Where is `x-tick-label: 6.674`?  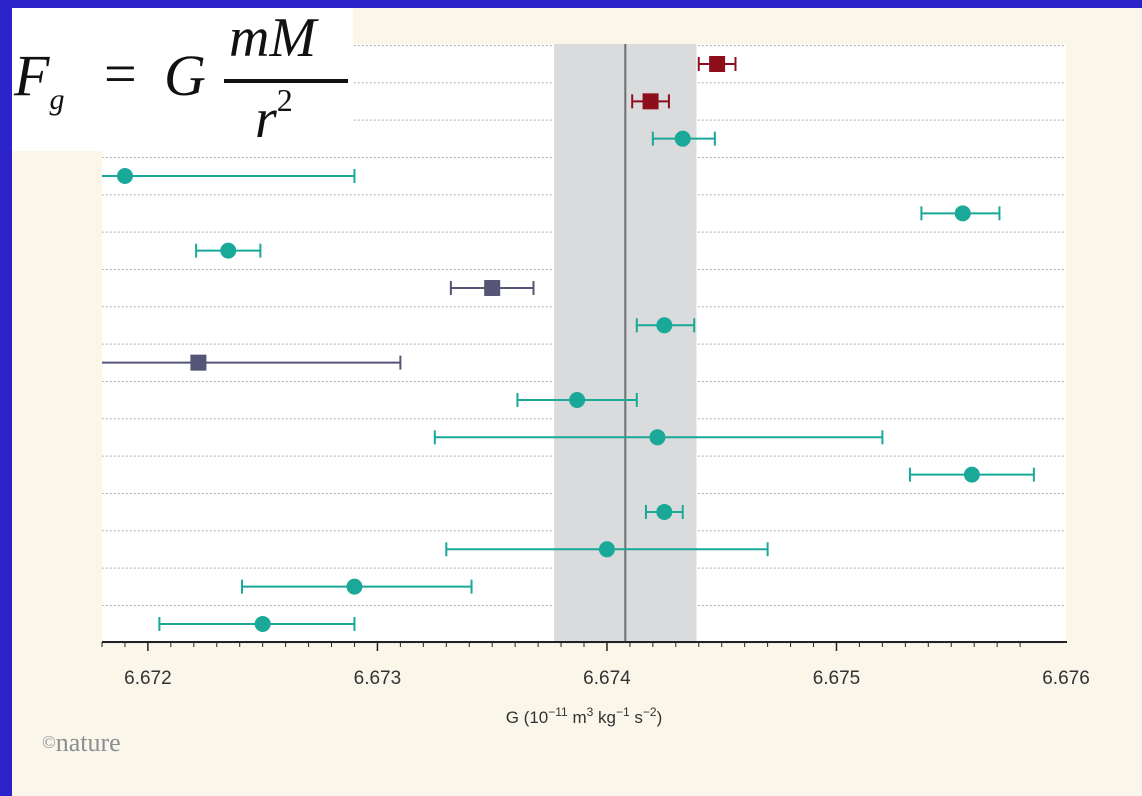 x-tick-label: 6.674 is located at coordinates (607, 678).